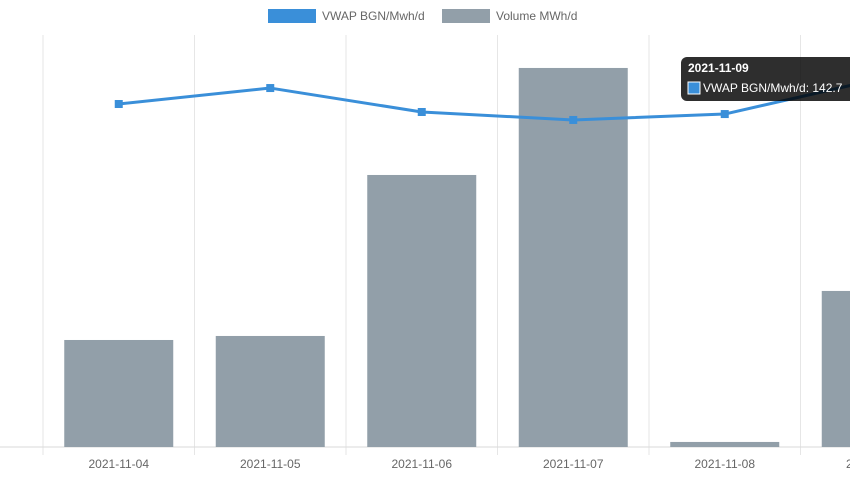  I want to click on tooltip-box, so click(765, 79).